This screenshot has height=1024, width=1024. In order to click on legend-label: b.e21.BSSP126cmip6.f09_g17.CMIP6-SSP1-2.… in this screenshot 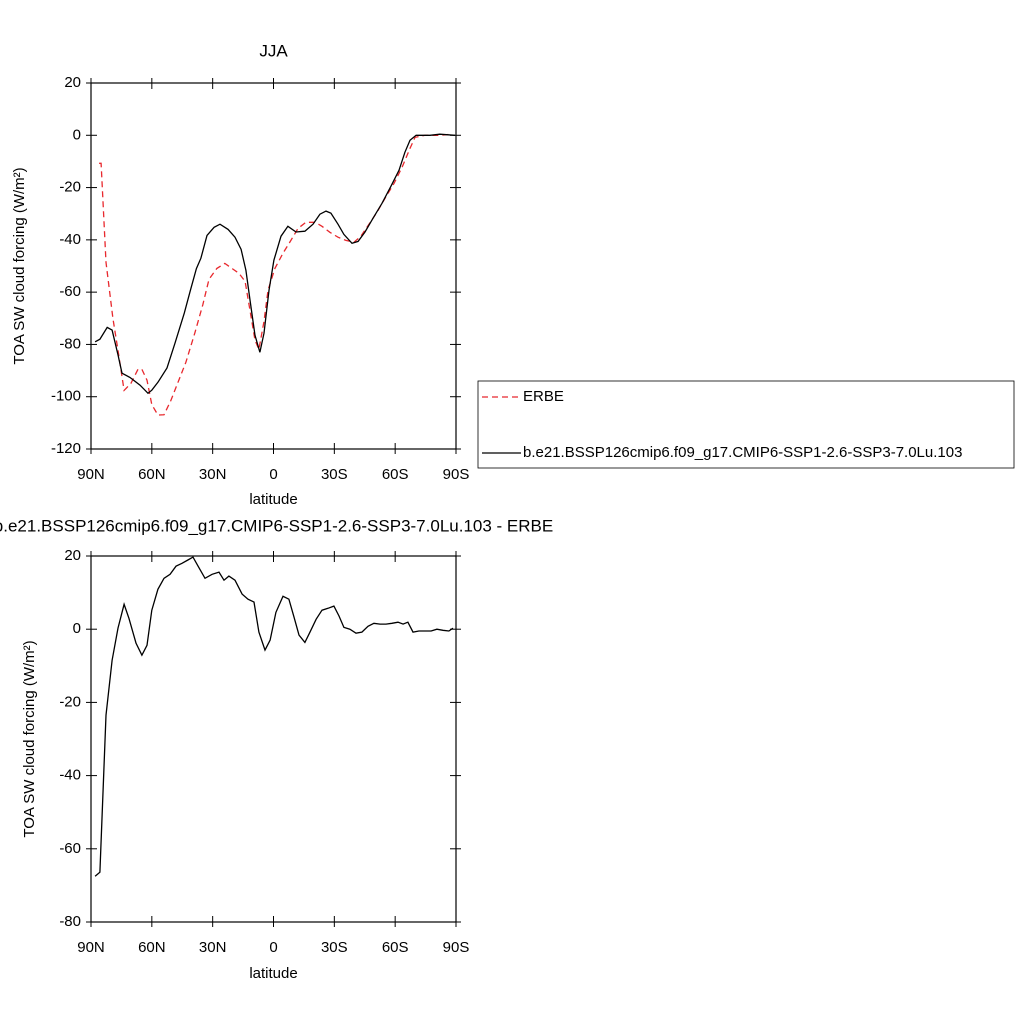, I will do `click(742, 452)`.